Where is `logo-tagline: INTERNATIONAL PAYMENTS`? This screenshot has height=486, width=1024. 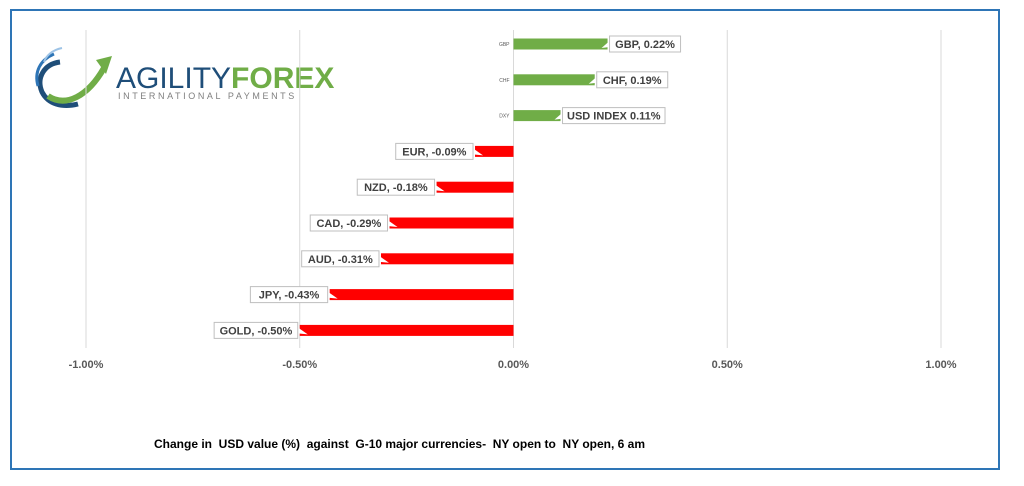
logo-tagline: INTERNATIONAL PAYMENTS is located at coordinates (207, 96).